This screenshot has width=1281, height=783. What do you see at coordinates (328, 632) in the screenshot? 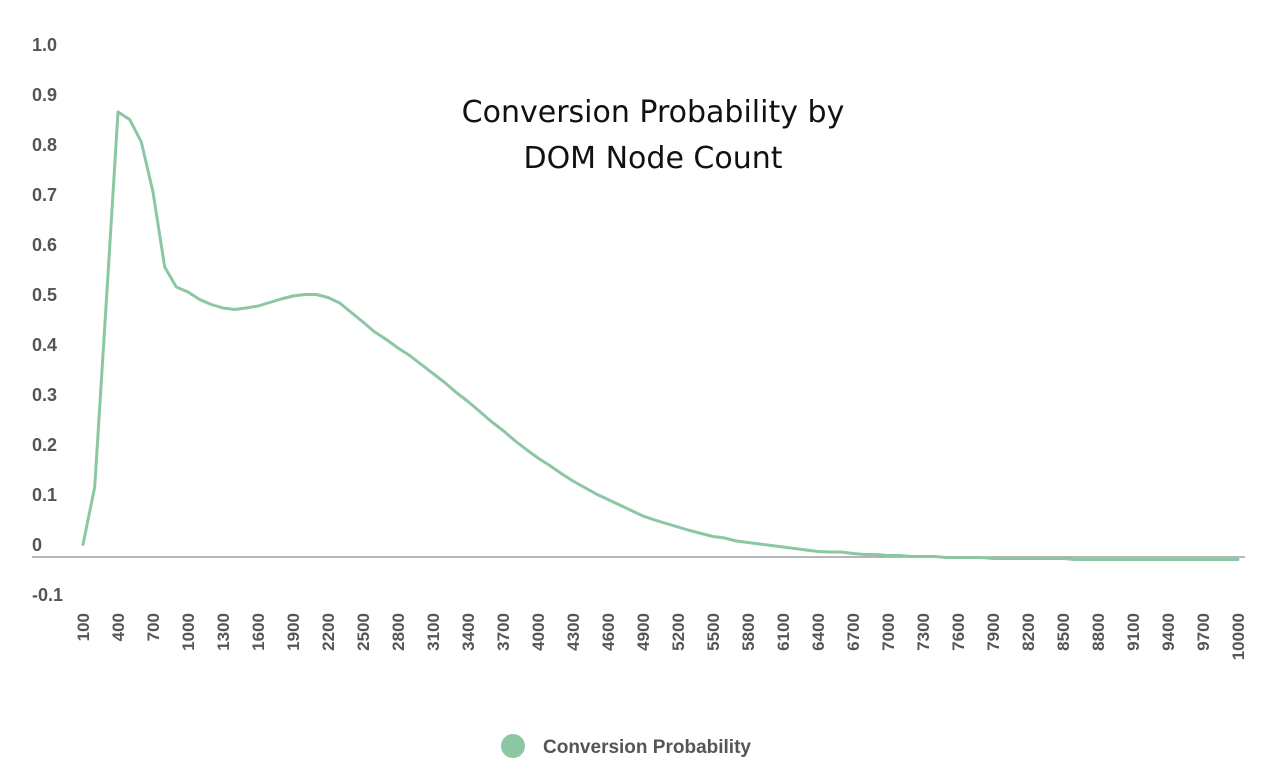
I see `x-tick-label: 2200` at bounding box center [328, 632].